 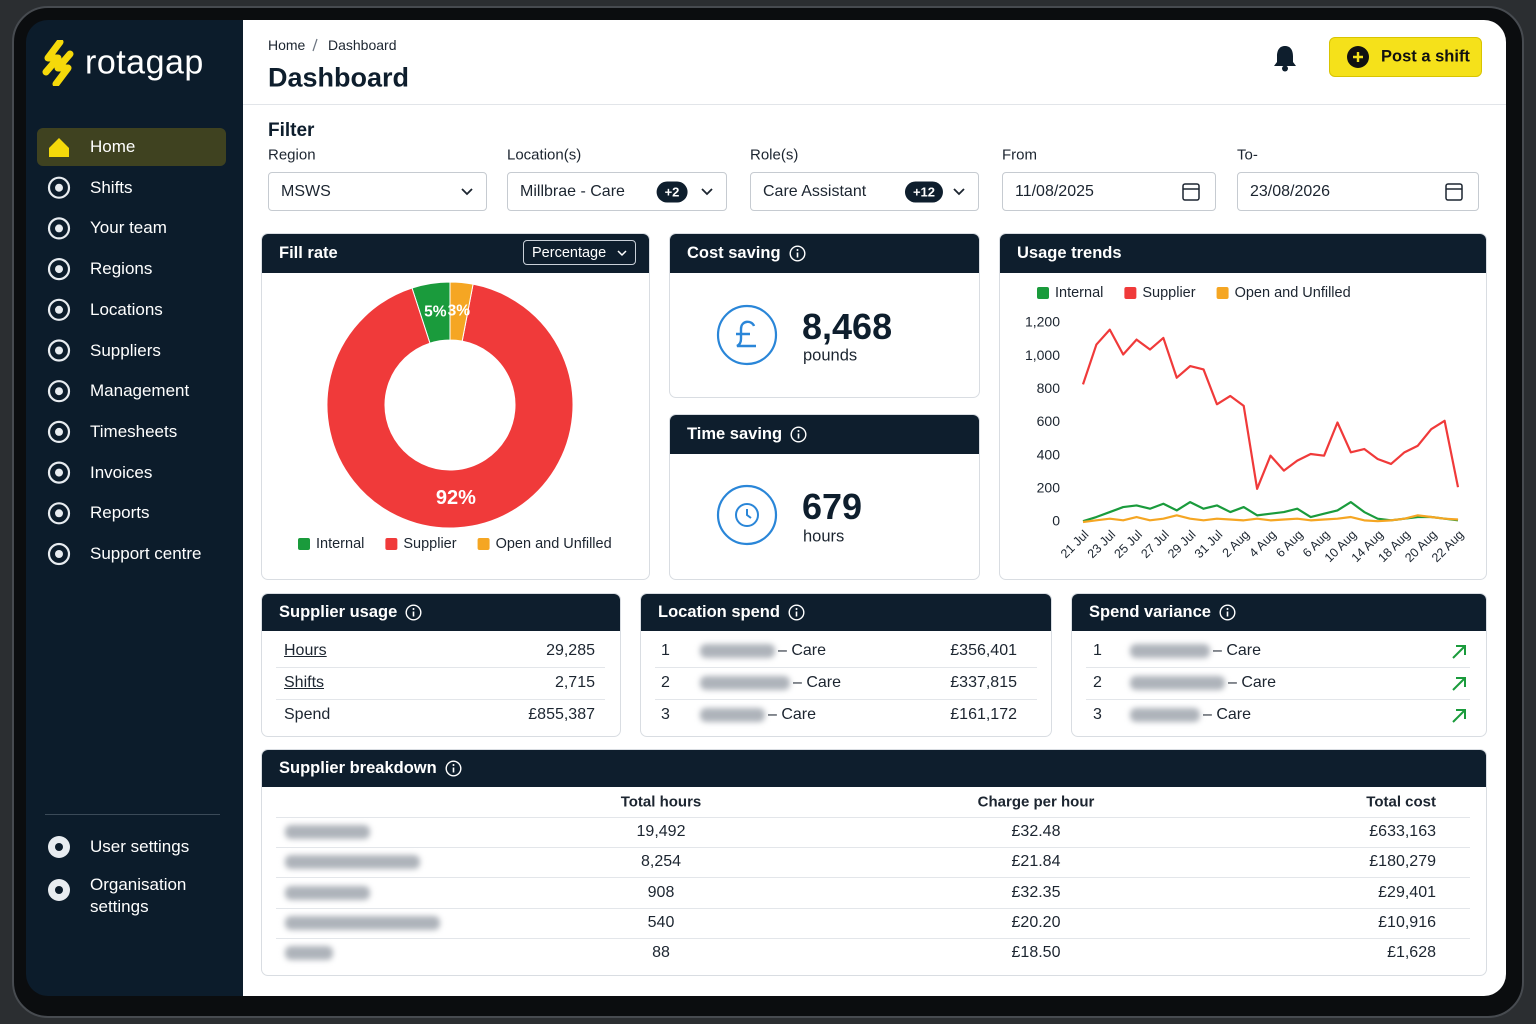 I want to click on card-title: Location spend, so click(x=719, y=612).